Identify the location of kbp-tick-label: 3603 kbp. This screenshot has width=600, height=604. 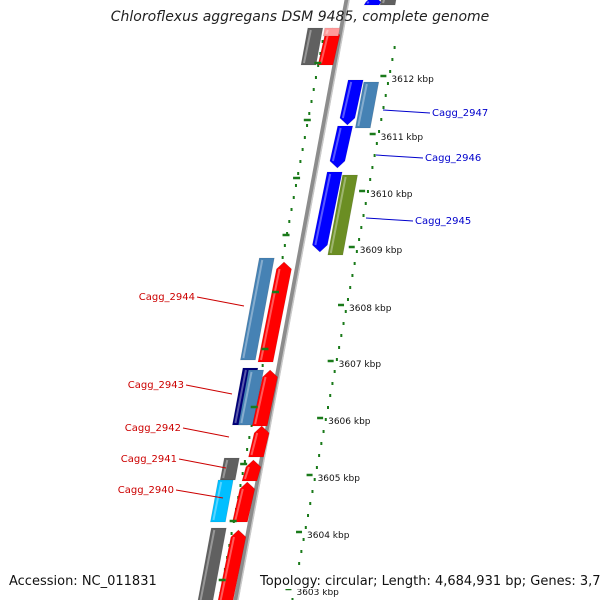
(317, 593).